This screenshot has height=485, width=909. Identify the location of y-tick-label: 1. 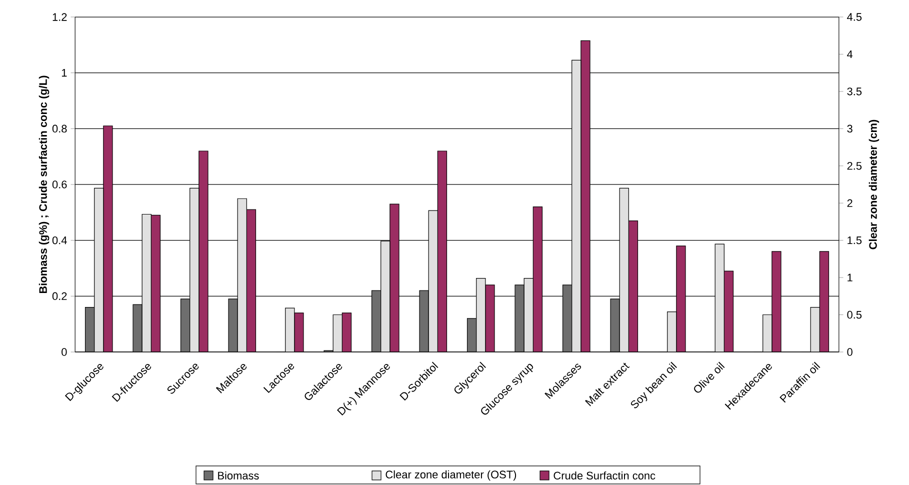
(64, 73).